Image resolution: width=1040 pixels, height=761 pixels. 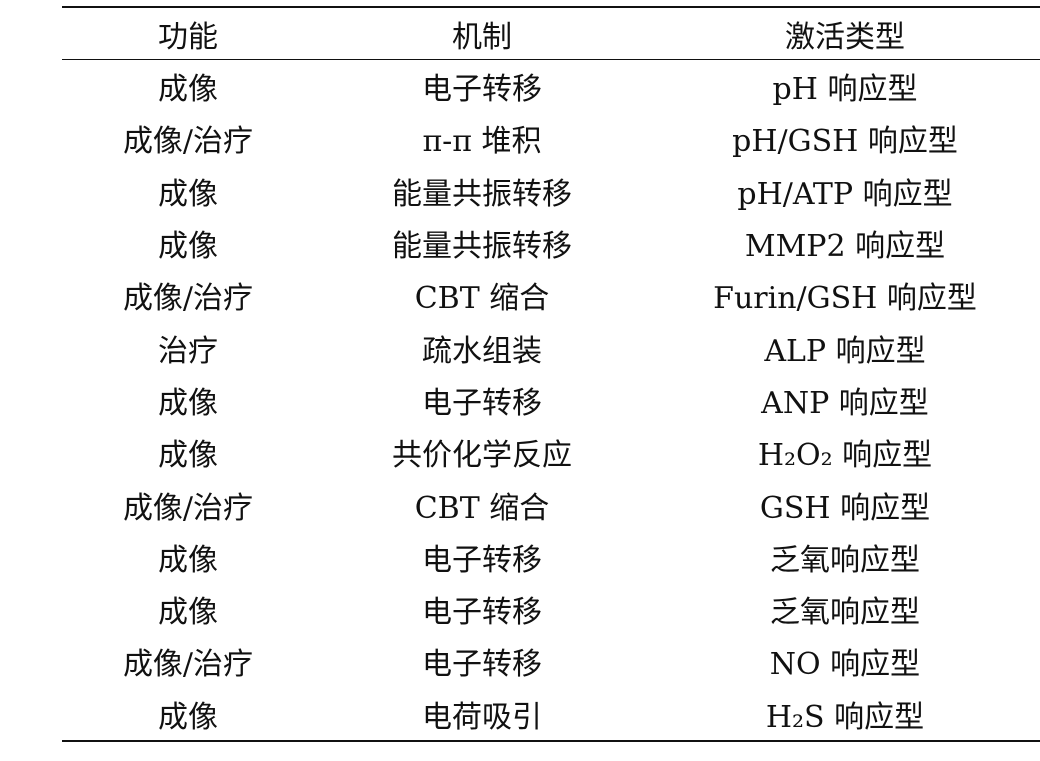 I want to click on table-row: 成像 能量共振转移 pH/ATP 响应型, so click(x=551, y=191).